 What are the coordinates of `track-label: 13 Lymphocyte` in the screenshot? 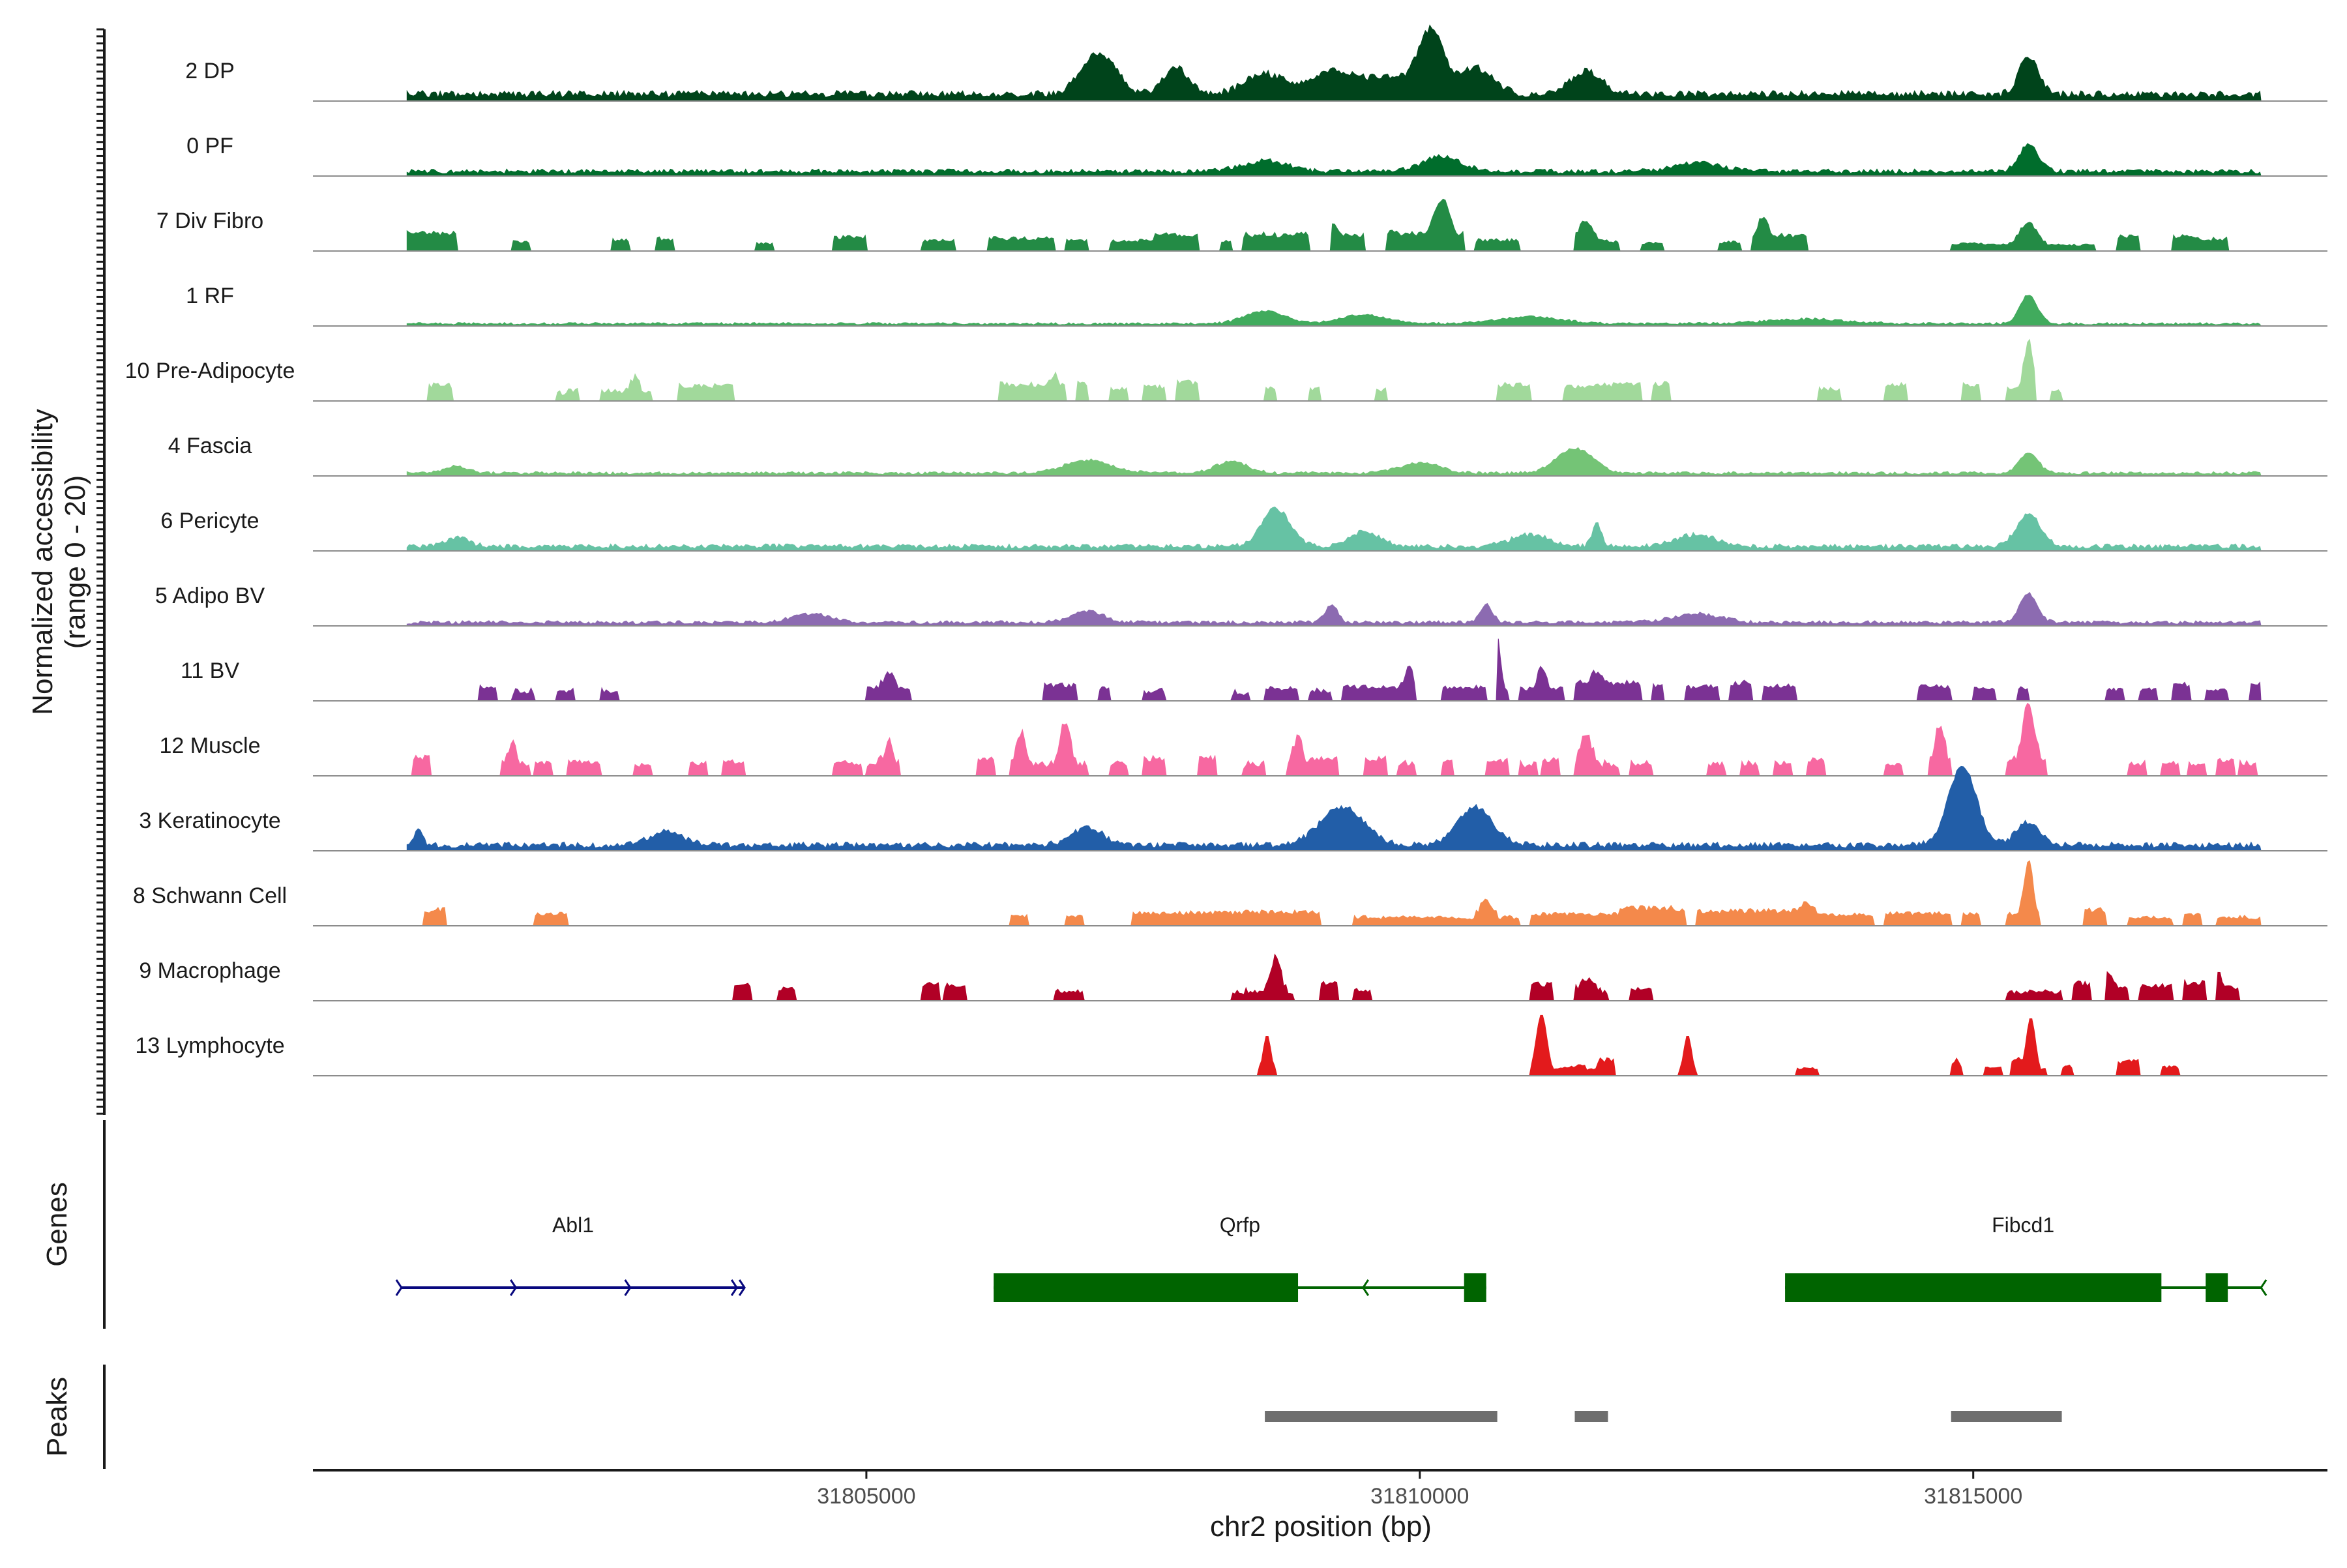 It's located at (209, 1045).